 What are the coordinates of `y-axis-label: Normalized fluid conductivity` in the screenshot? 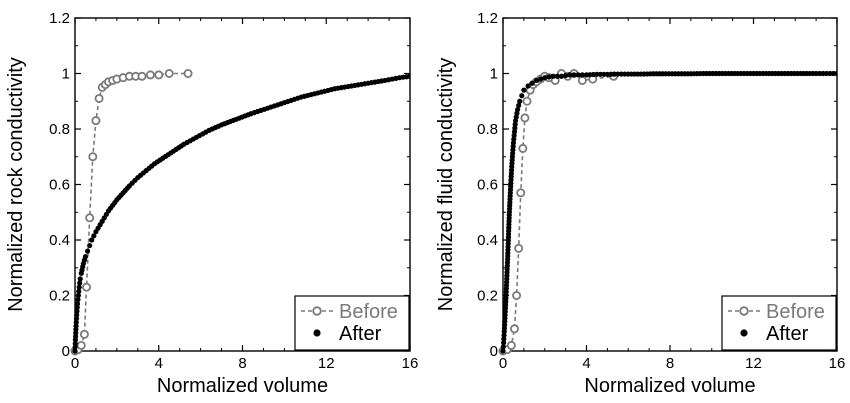 It's located at (446, 184).